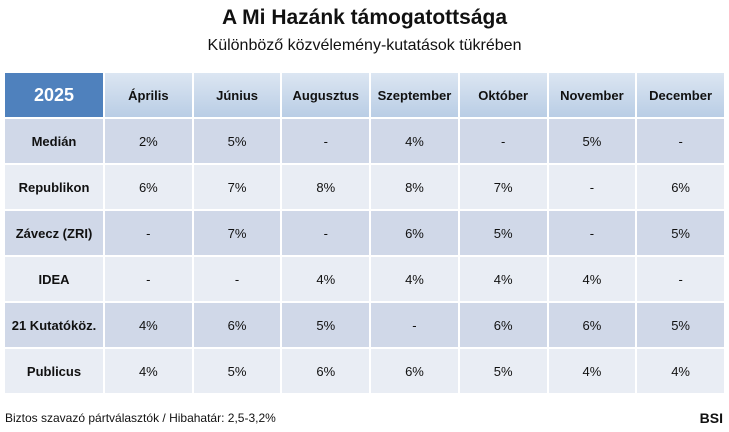  What do you see at coordinates (414, 95) in the screenshot?
I see `month-header: Szeptember` at bounding box center [414, 95].